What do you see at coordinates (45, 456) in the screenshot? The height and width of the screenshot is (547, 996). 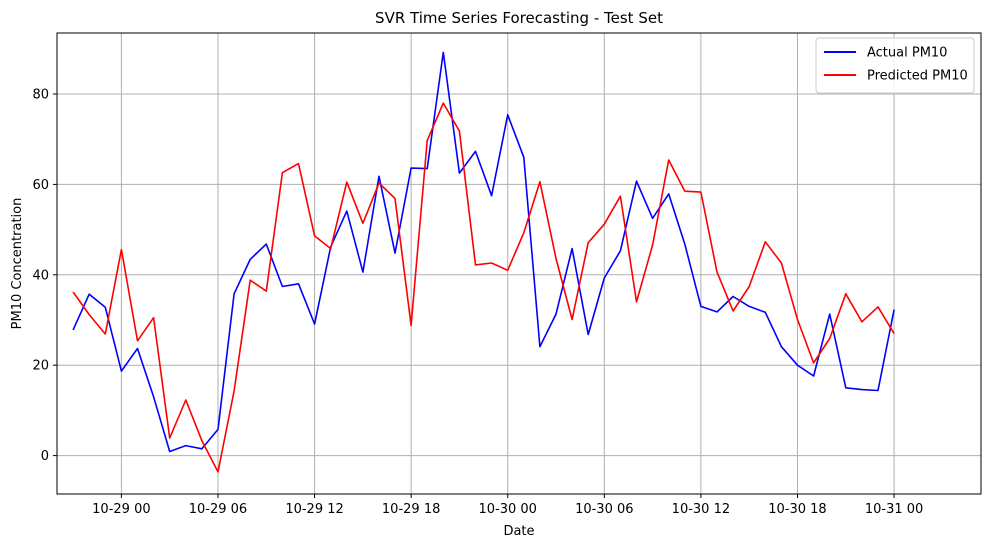 I see `y-tick-label: 0` at bounding box center [45, 456].